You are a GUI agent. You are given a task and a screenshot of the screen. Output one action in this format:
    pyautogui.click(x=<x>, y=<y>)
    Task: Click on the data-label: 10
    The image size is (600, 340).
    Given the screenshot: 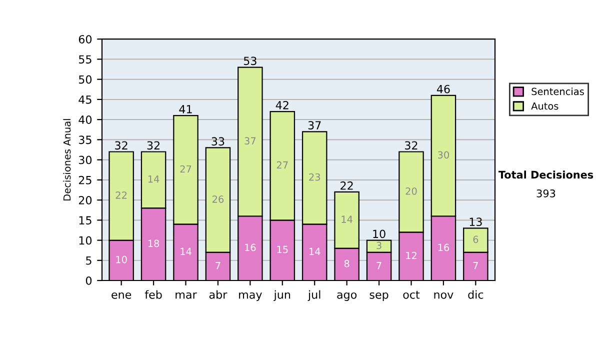 What is the action you would take?
    pyautogui.click(x=121, y=260)
    